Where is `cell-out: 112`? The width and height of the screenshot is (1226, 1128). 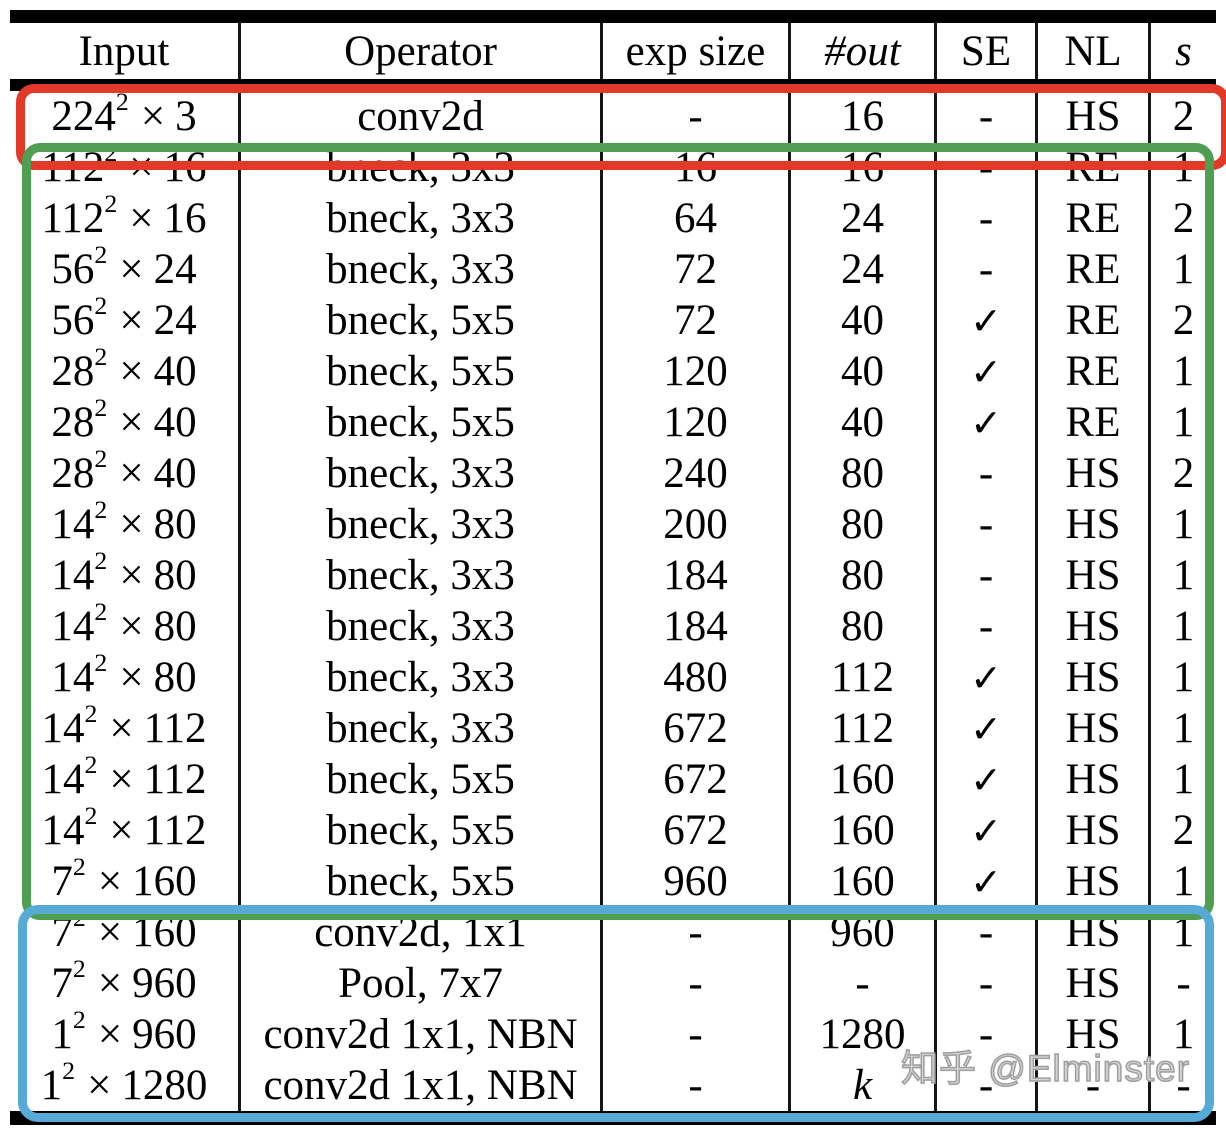
cell-out: 112 is located at coordinates (861, 728).